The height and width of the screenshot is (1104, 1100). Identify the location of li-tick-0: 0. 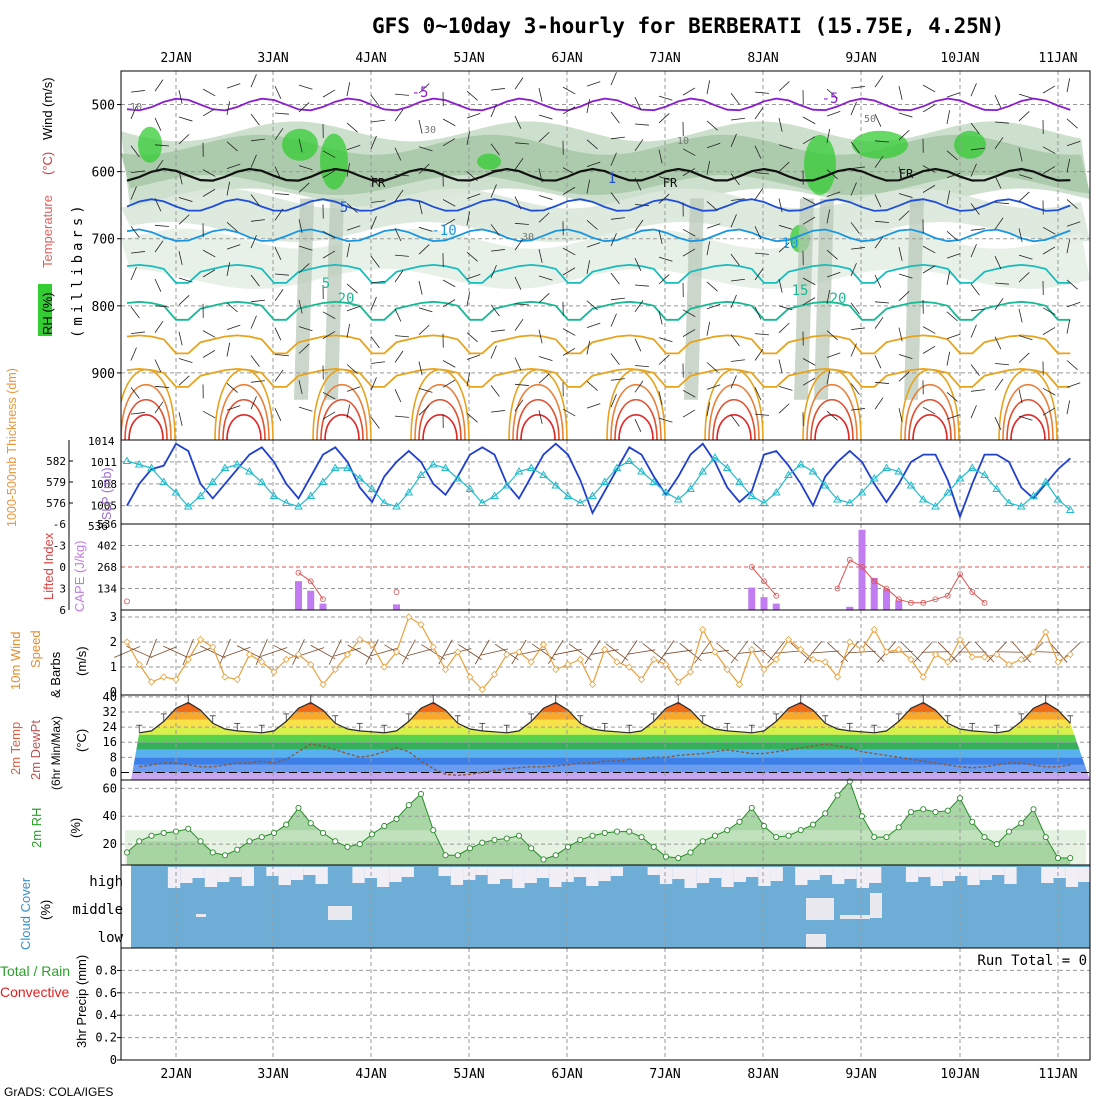
(62, 567).